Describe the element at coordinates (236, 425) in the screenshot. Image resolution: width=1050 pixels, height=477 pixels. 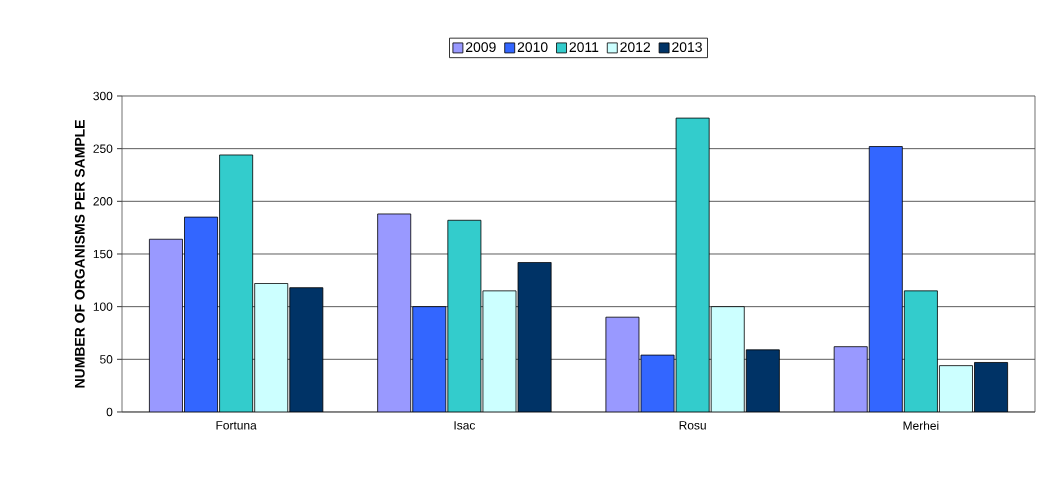
I see `x-tick-label: Fortuna` at that location.